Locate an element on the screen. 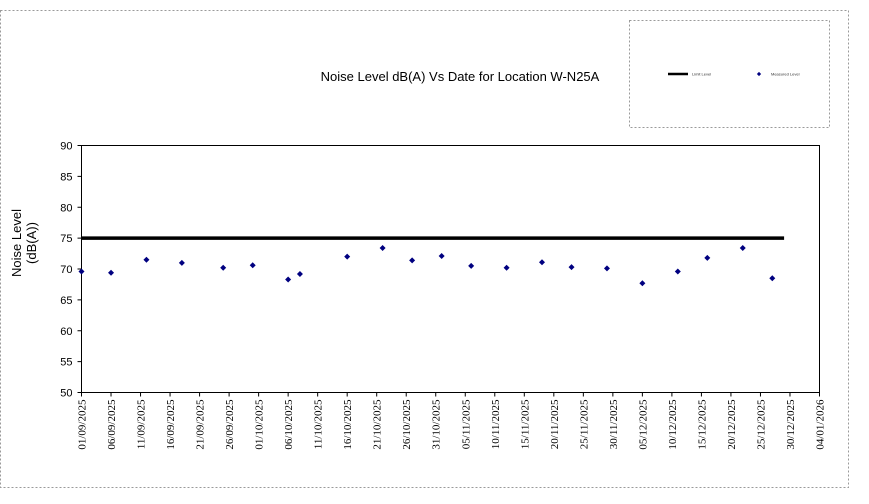 This screenshot has width=869, height=504. x-tick-label: 01/10/2025 is located at coordinates (260, 424).